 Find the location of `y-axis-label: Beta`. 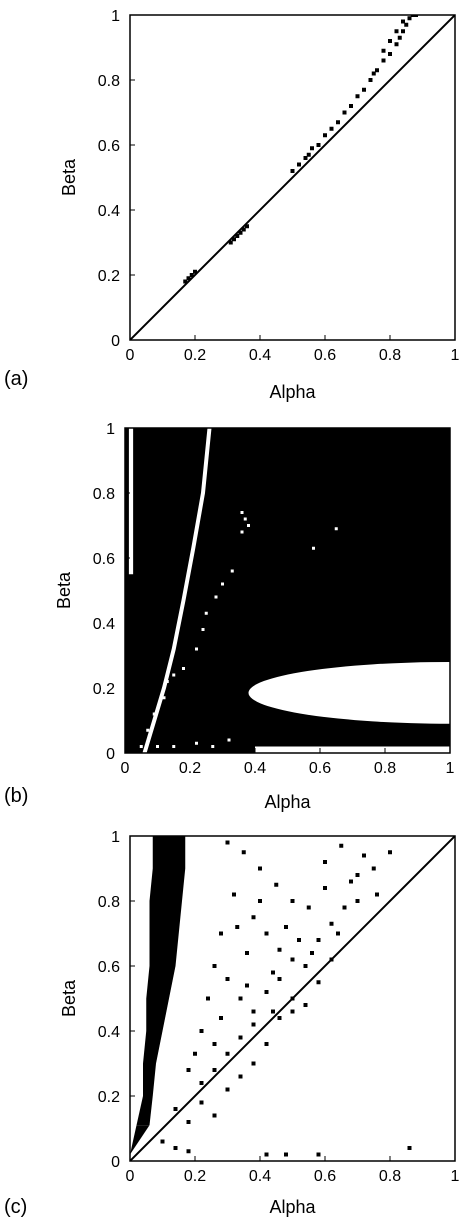

y-axis-label: Beta is located at coordinates (69, 177).